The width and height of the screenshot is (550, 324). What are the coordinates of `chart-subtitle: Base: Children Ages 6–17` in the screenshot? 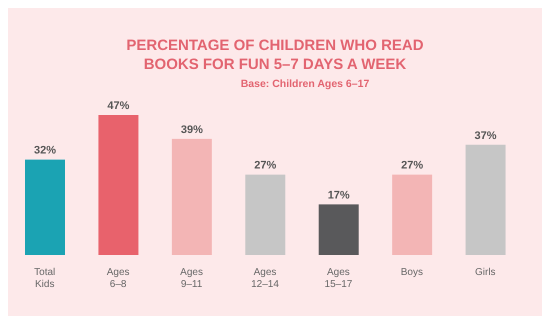 It's located at (305, 84).